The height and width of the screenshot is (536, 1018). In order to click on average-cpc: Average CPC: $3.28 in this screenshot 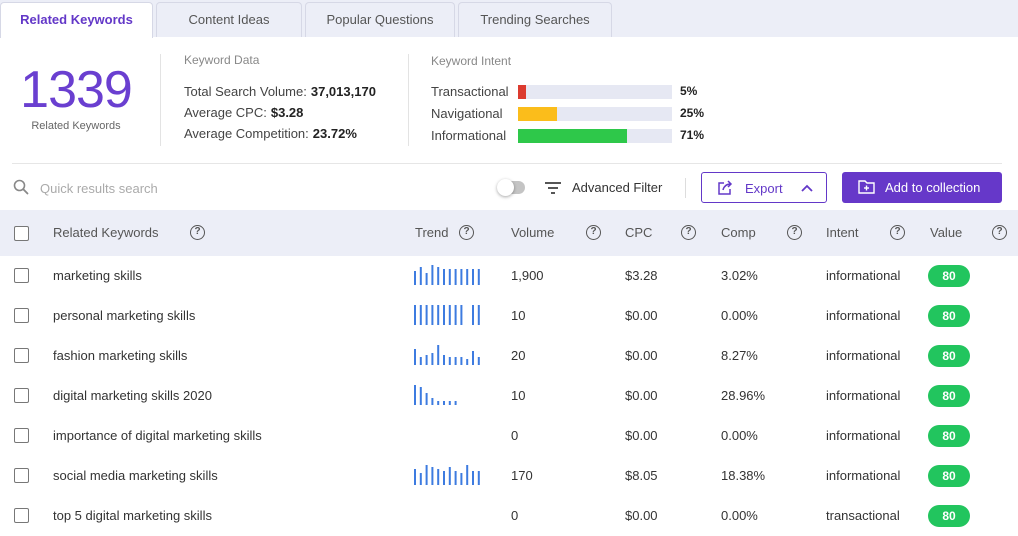, I will do `click(243, 112)`.